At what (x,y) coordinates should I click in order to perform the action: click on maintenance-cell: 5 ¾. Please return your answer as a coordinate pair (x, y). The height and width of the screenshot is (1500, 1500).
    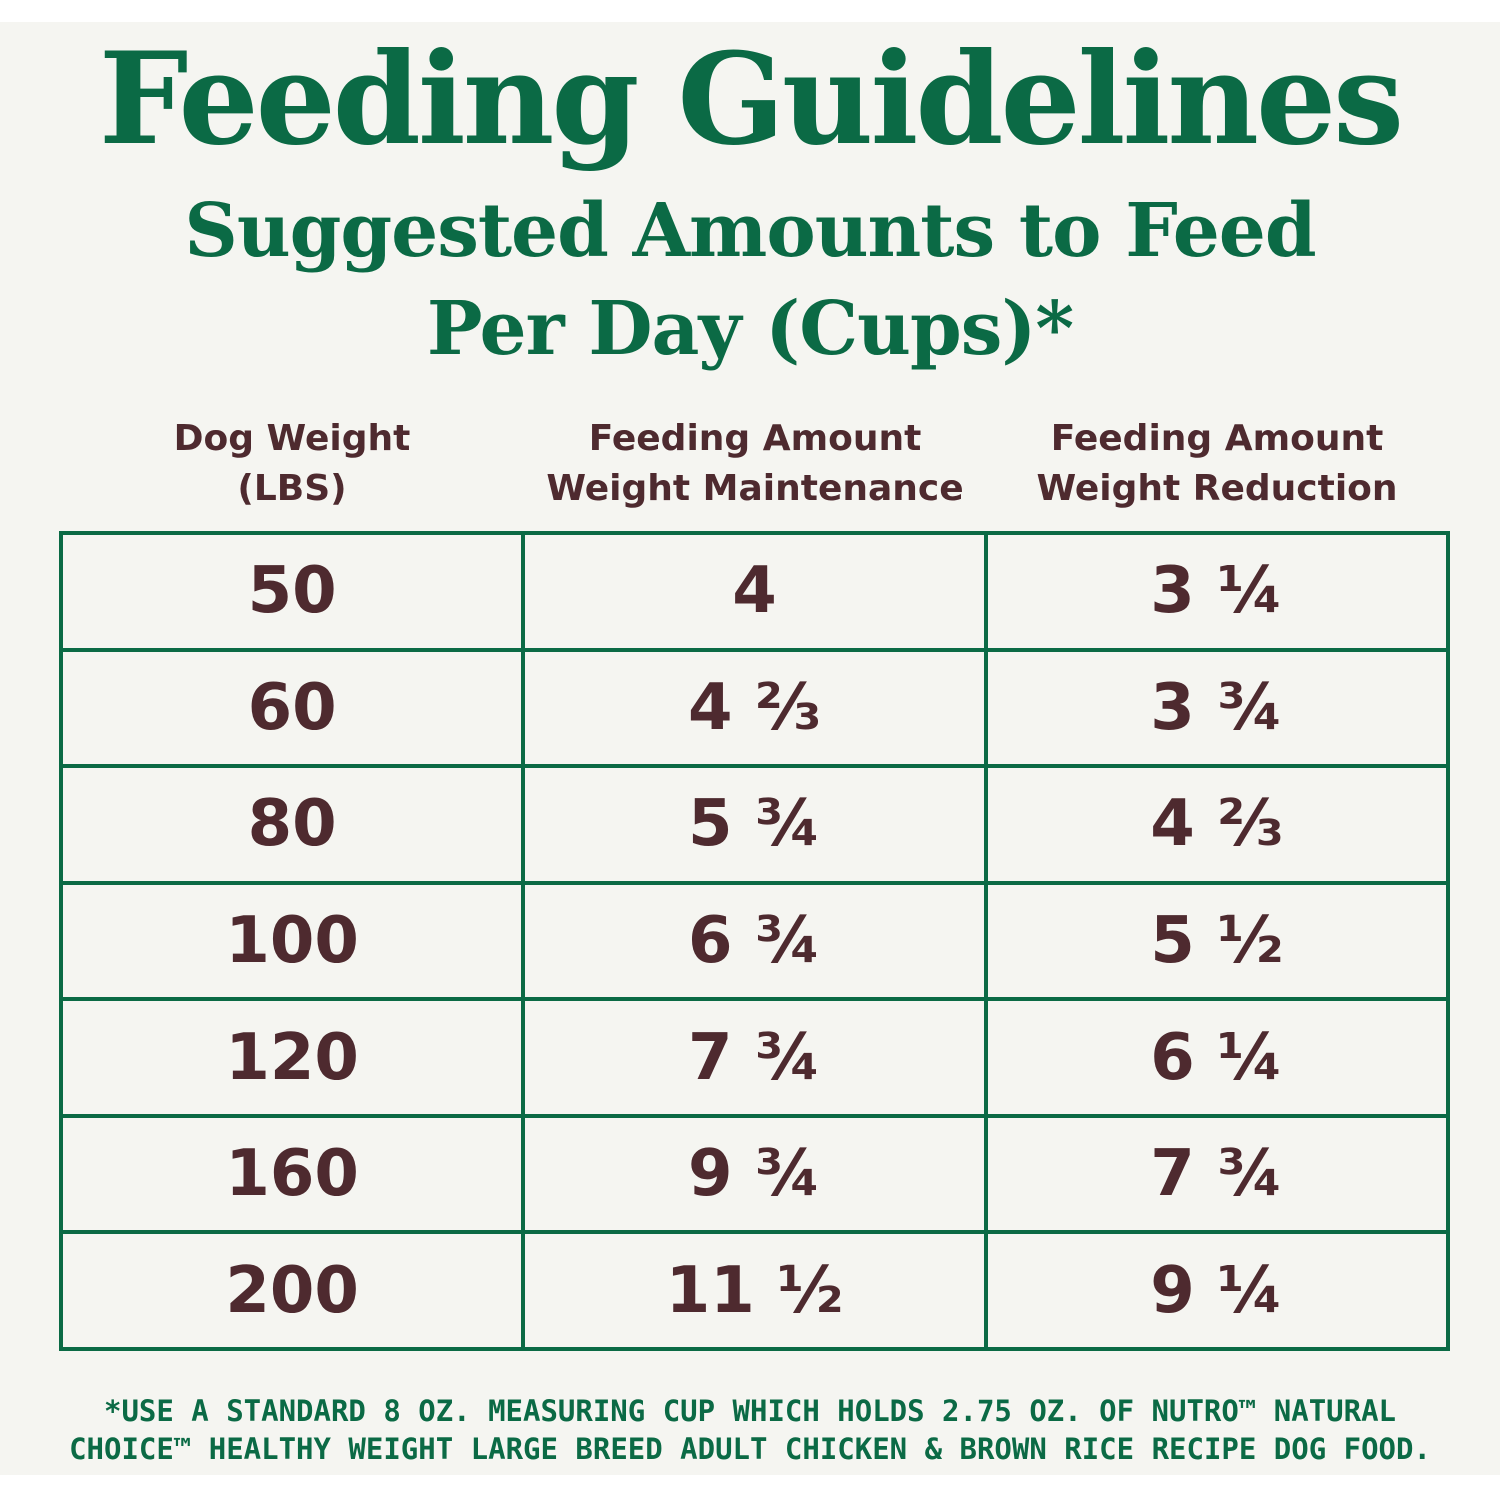
    Looking at the image, I should click on (754, 824).